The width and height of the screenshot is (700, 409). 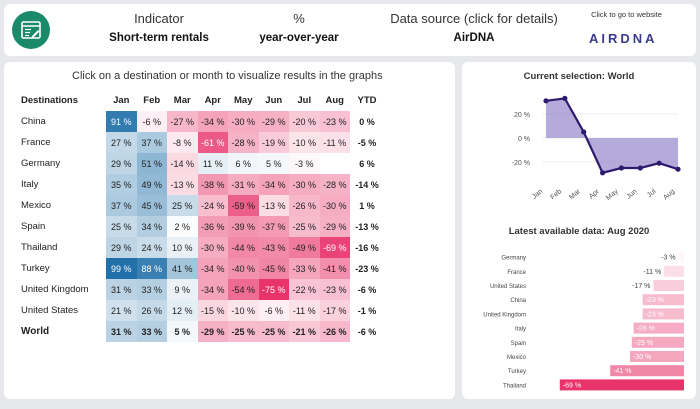 What do you see at coordinates (367, 331) in the screenshot?
I see `ytd-cell: -6 %` at bounding box center [367, 331].